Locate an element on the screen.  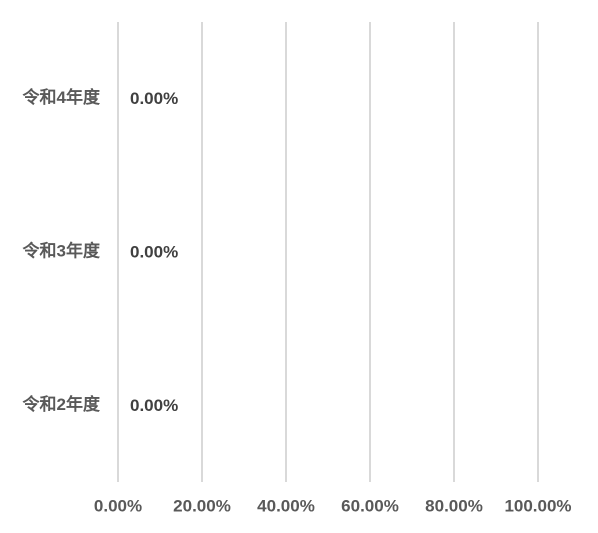
x-tick-label: 40.00% is located at coordinates (286, 505).